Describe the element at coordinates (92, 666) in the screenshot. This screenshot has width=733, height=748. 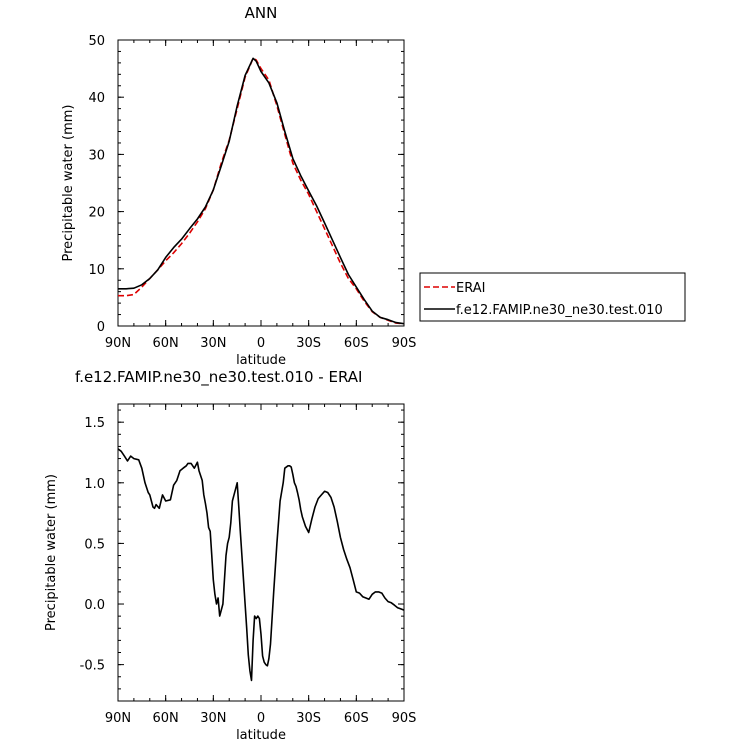
I see `y-tick-label: -0.5` at that location.